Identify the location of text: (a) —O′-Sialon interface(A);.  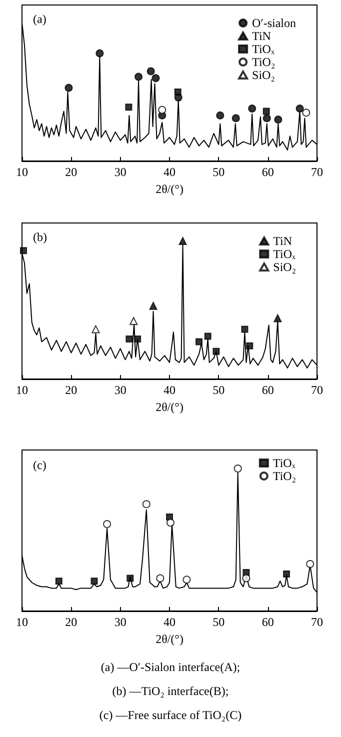
(171, 667).